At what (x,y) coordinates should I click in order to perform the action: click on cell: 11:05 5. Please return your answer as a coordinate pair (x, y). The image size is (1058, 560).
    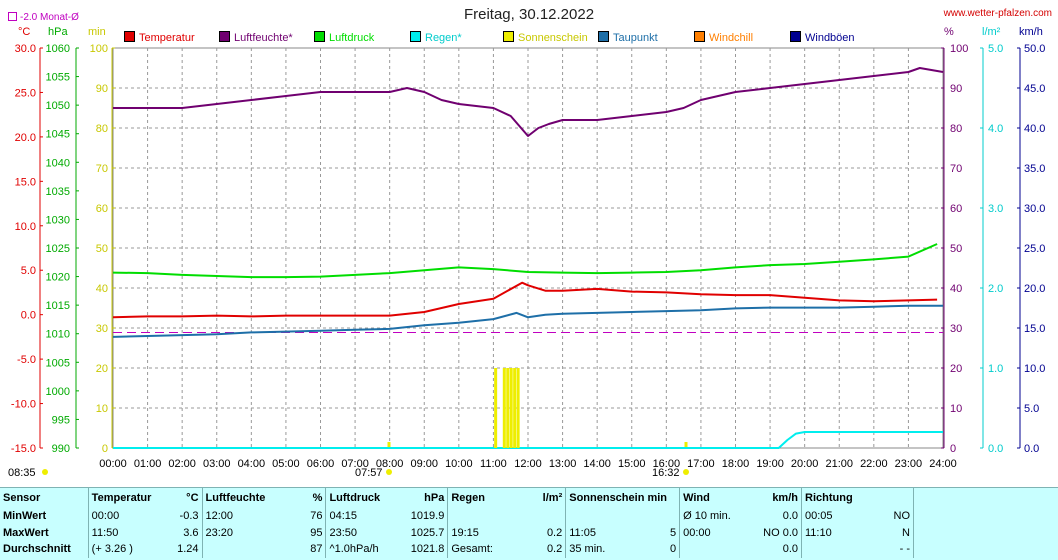
    Looking at the image, I should click on (623, 532).